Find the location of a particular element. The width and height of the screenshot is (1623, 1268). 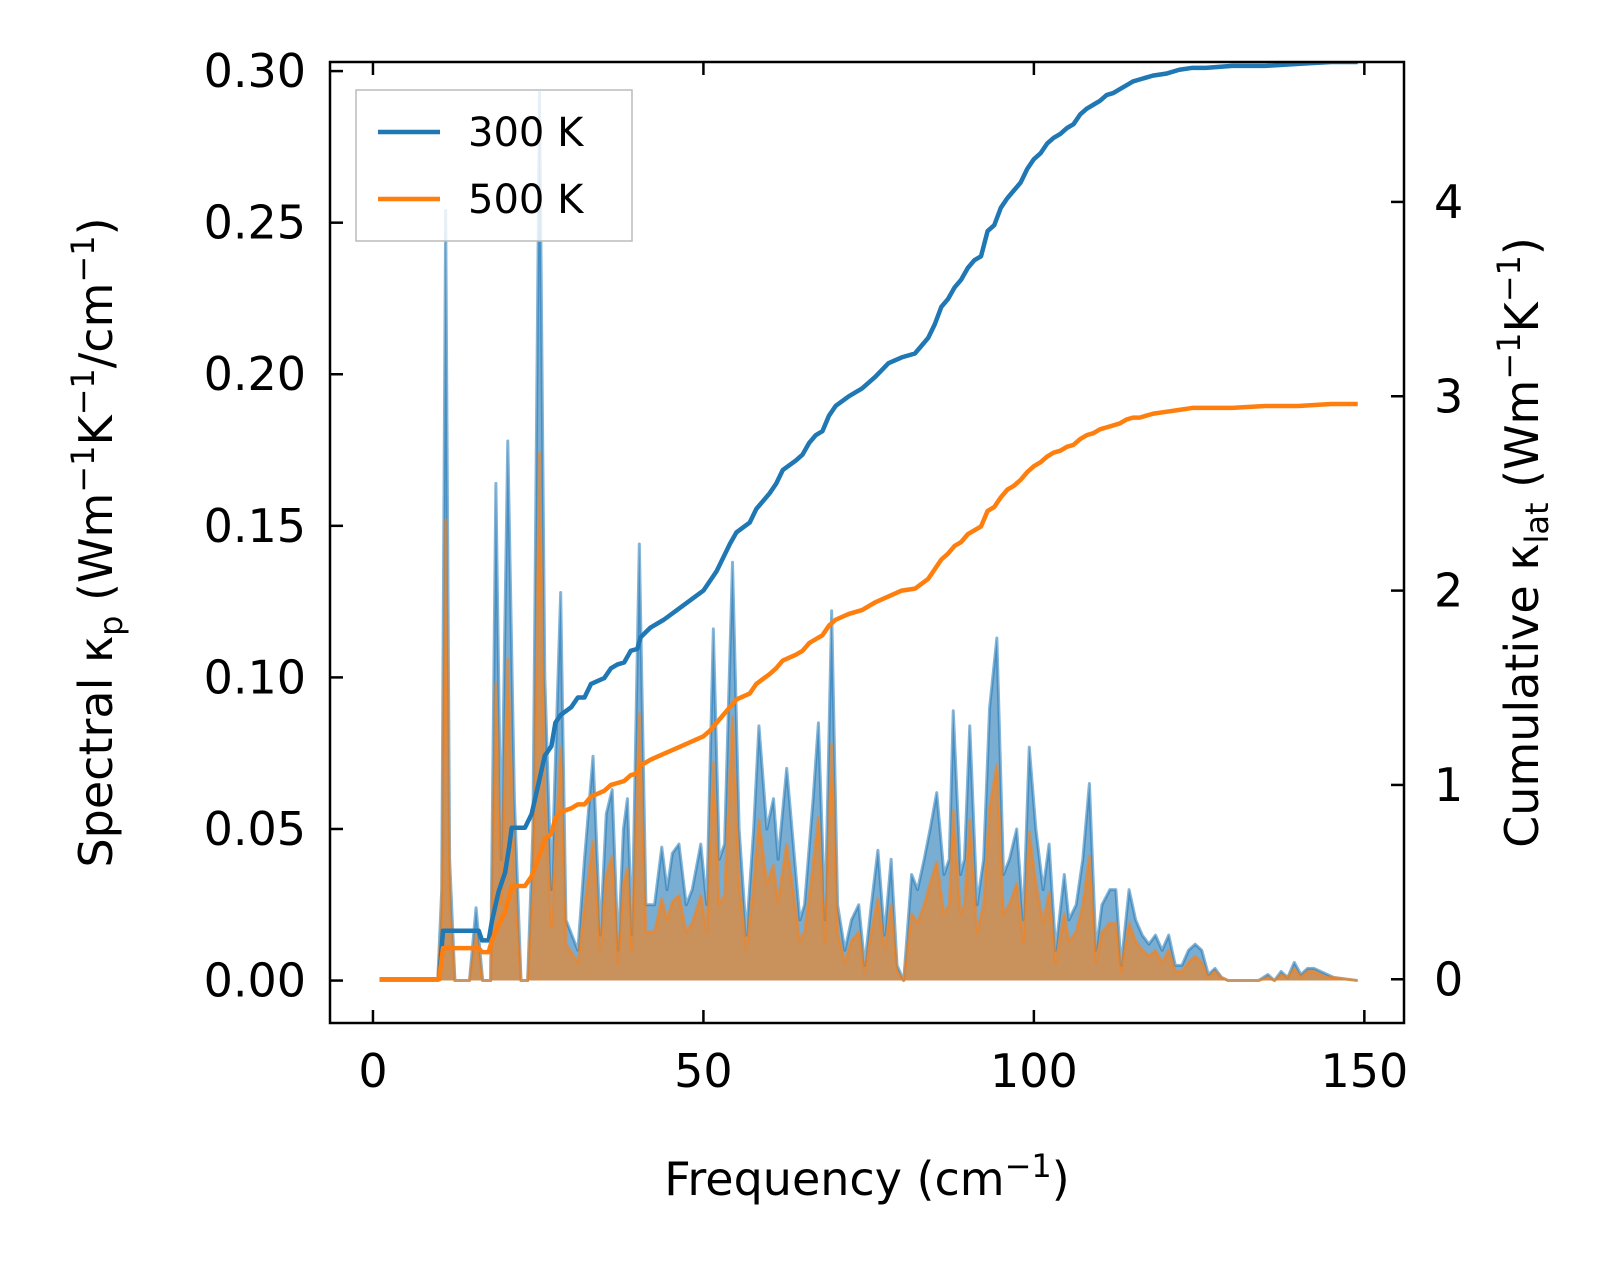

y-right-tick-label: 1 is located at coordinates (1448, 785).